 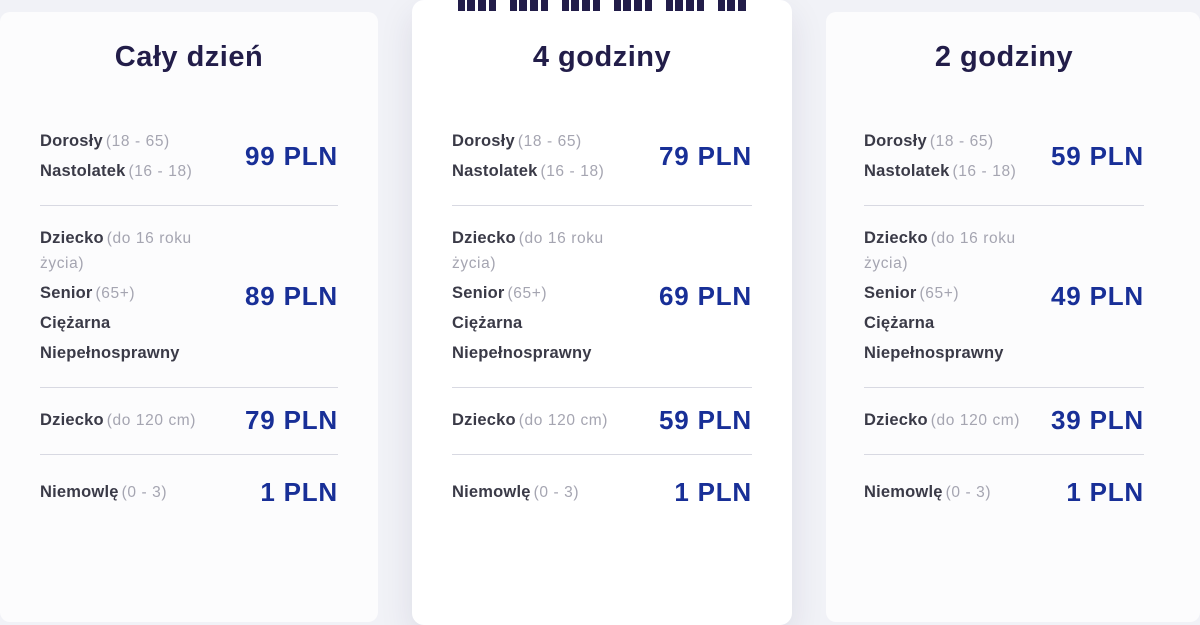 I want to click on column-title: 4 godziny, so click(x=602, y=57).